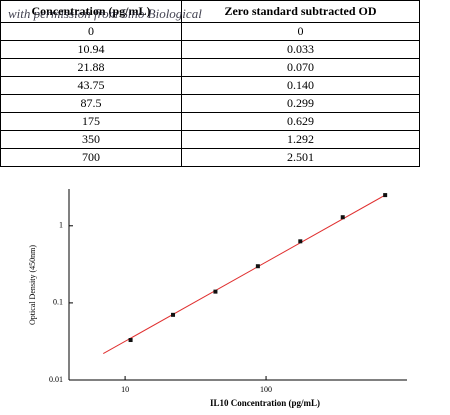  I want to click on x-tick-label: 10, so click(125, 389).